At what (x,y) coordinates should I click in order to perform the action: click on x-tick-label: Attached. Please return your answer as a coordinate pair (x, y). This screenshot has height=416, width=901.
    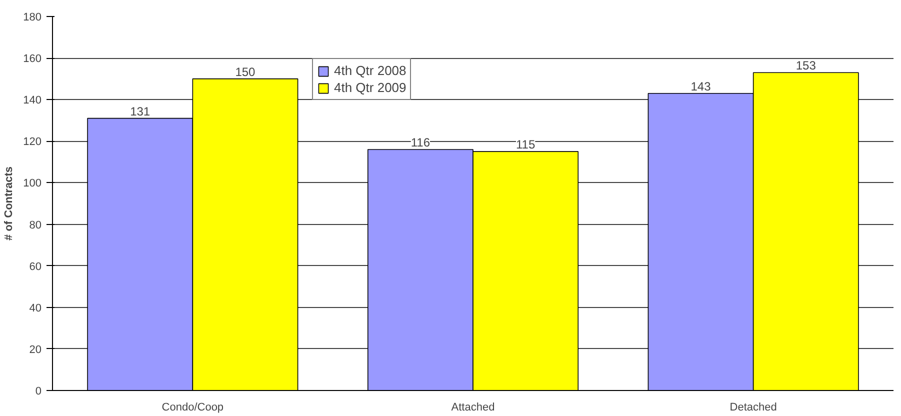
    Looking at the image, I should click on (473, 408).